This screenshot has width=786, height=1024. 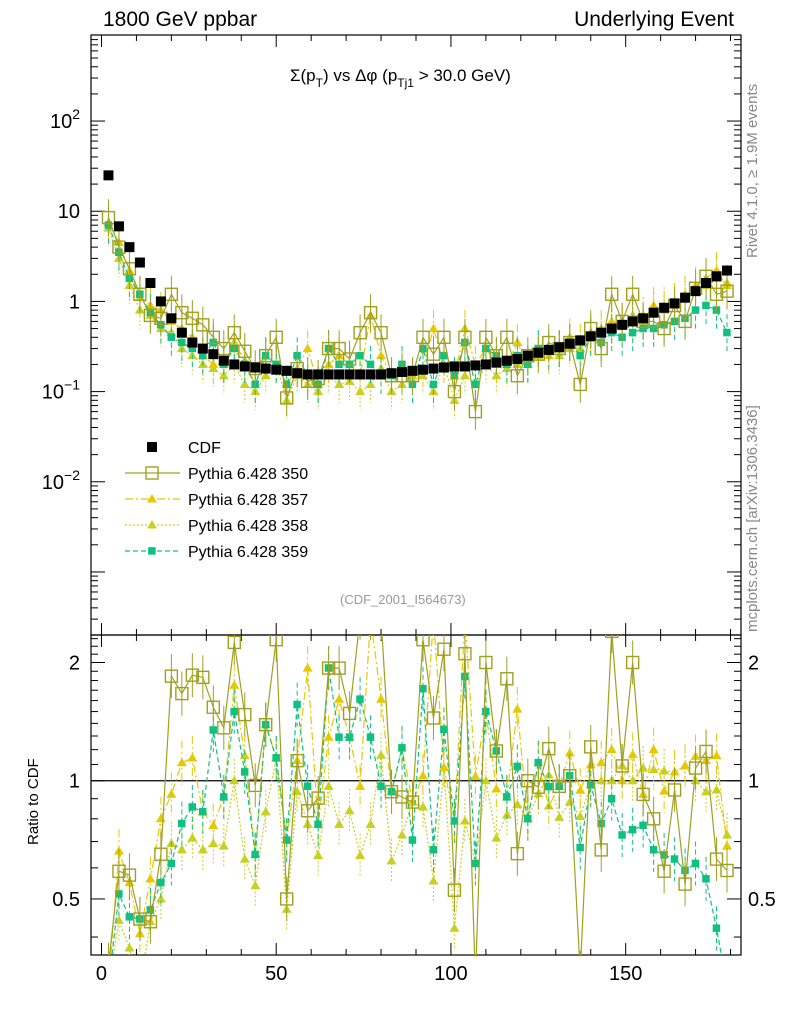 I want to click on legend-marker-p359, so click(x=152, y=551).